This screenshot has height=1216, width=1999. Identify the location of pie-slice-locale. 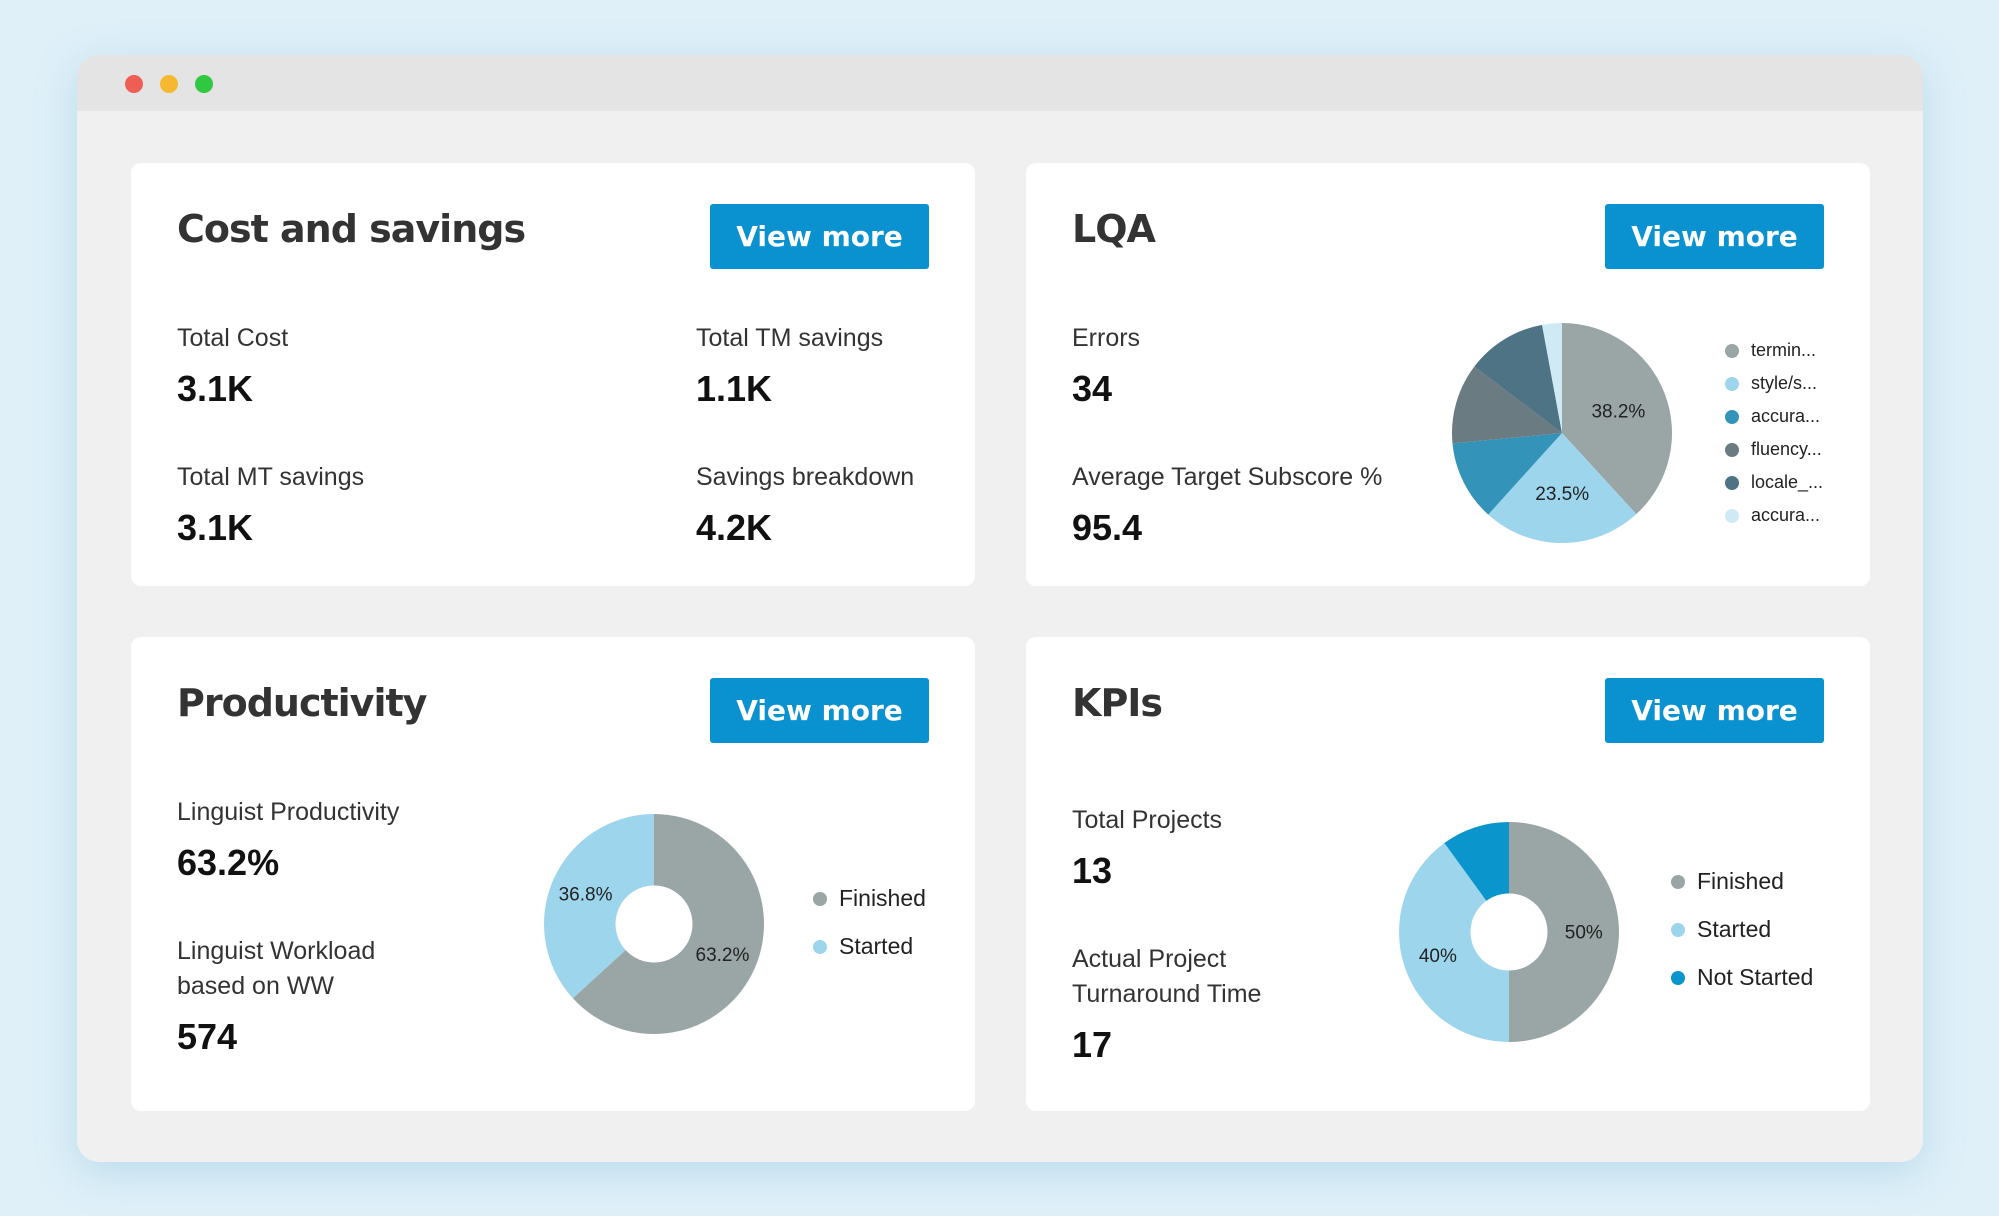
(1518, 378).